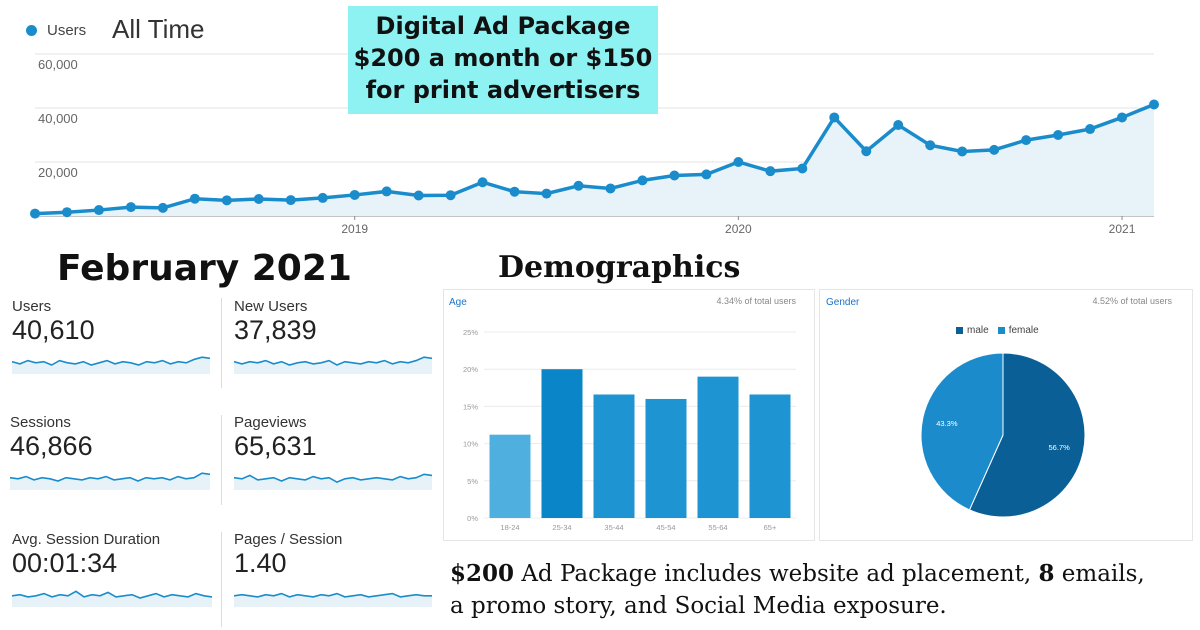 Image resolution: width=1200 pixels, height=630 pixels. What do you see at coordinates (978, 330) in the screenshot?
I see `legend-male: male` at bounding box center [978, 330].